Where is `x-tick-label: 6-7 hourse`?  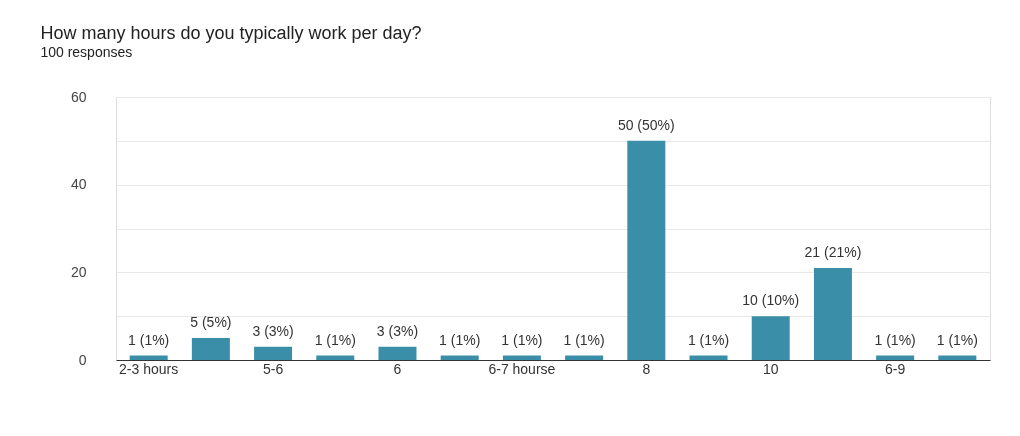 x-tick-label: 6-7 hourse is located at coordinates (522, 368).